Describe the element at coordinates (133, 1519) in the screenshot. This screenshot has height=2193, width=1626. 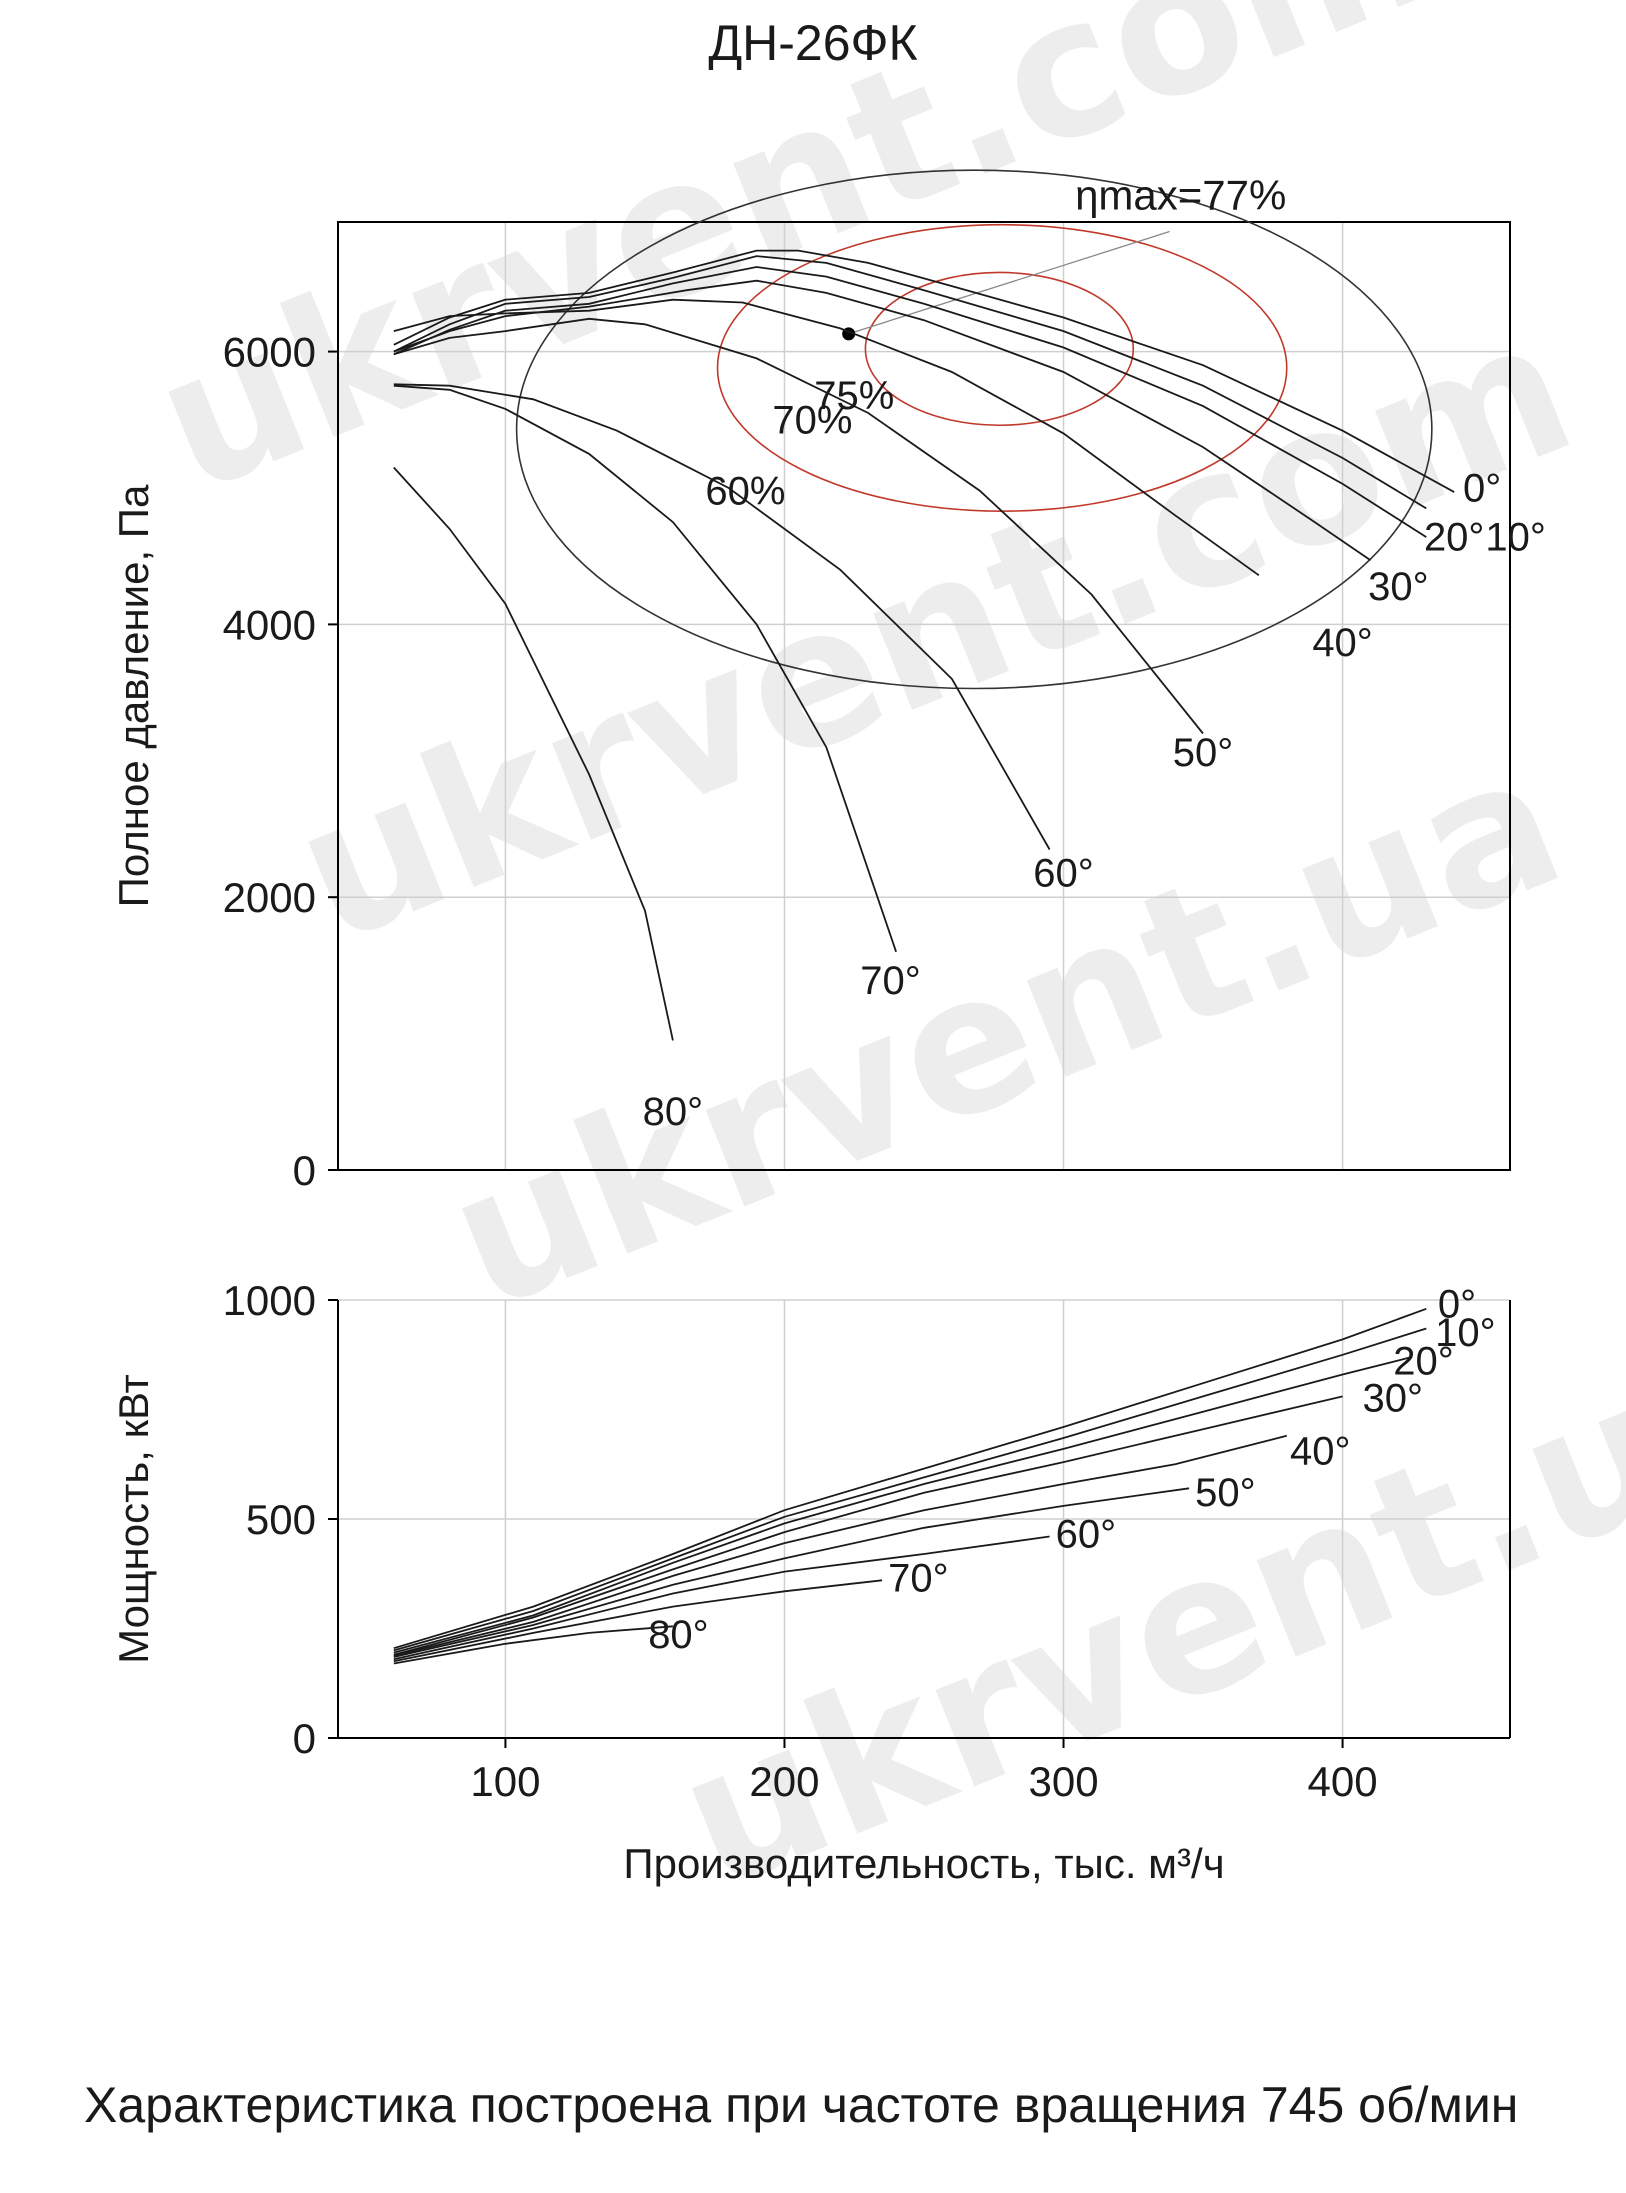
I see `power-axis-label: Мощность, кВт` at that location.